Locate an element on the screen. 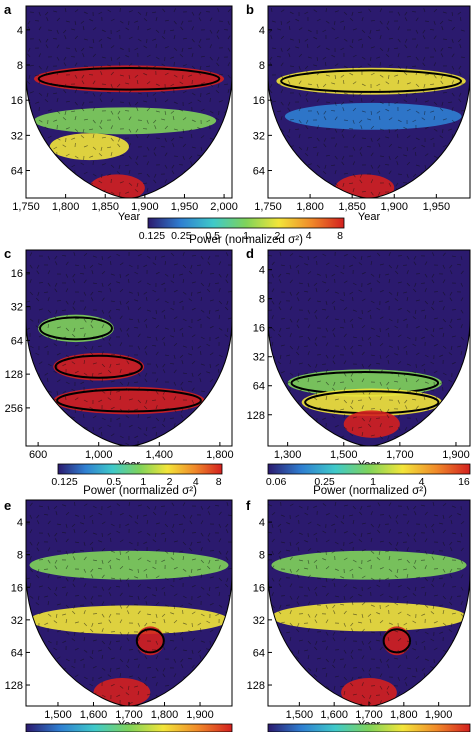 The image size is (474, 732). significance-contour is located at coordinates (129, 79).